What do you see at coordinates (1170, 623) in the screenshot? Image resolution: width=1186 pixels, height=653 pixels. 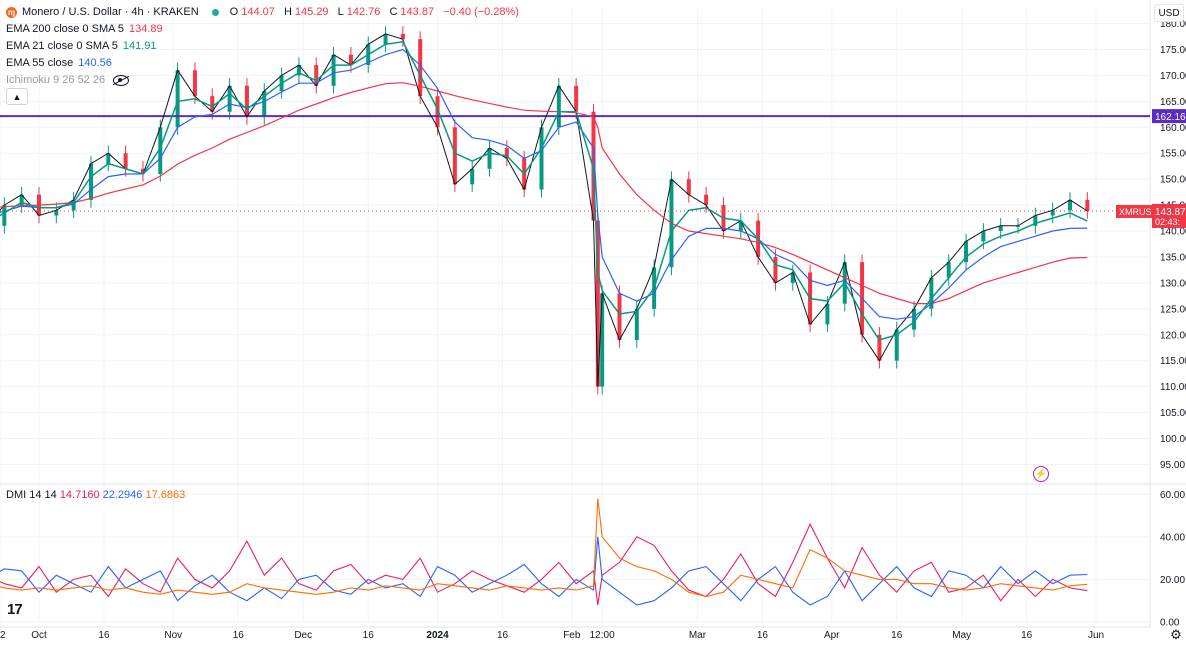 I see `dmi-tick-label: 0.00` at bounding box center [1170, 623].